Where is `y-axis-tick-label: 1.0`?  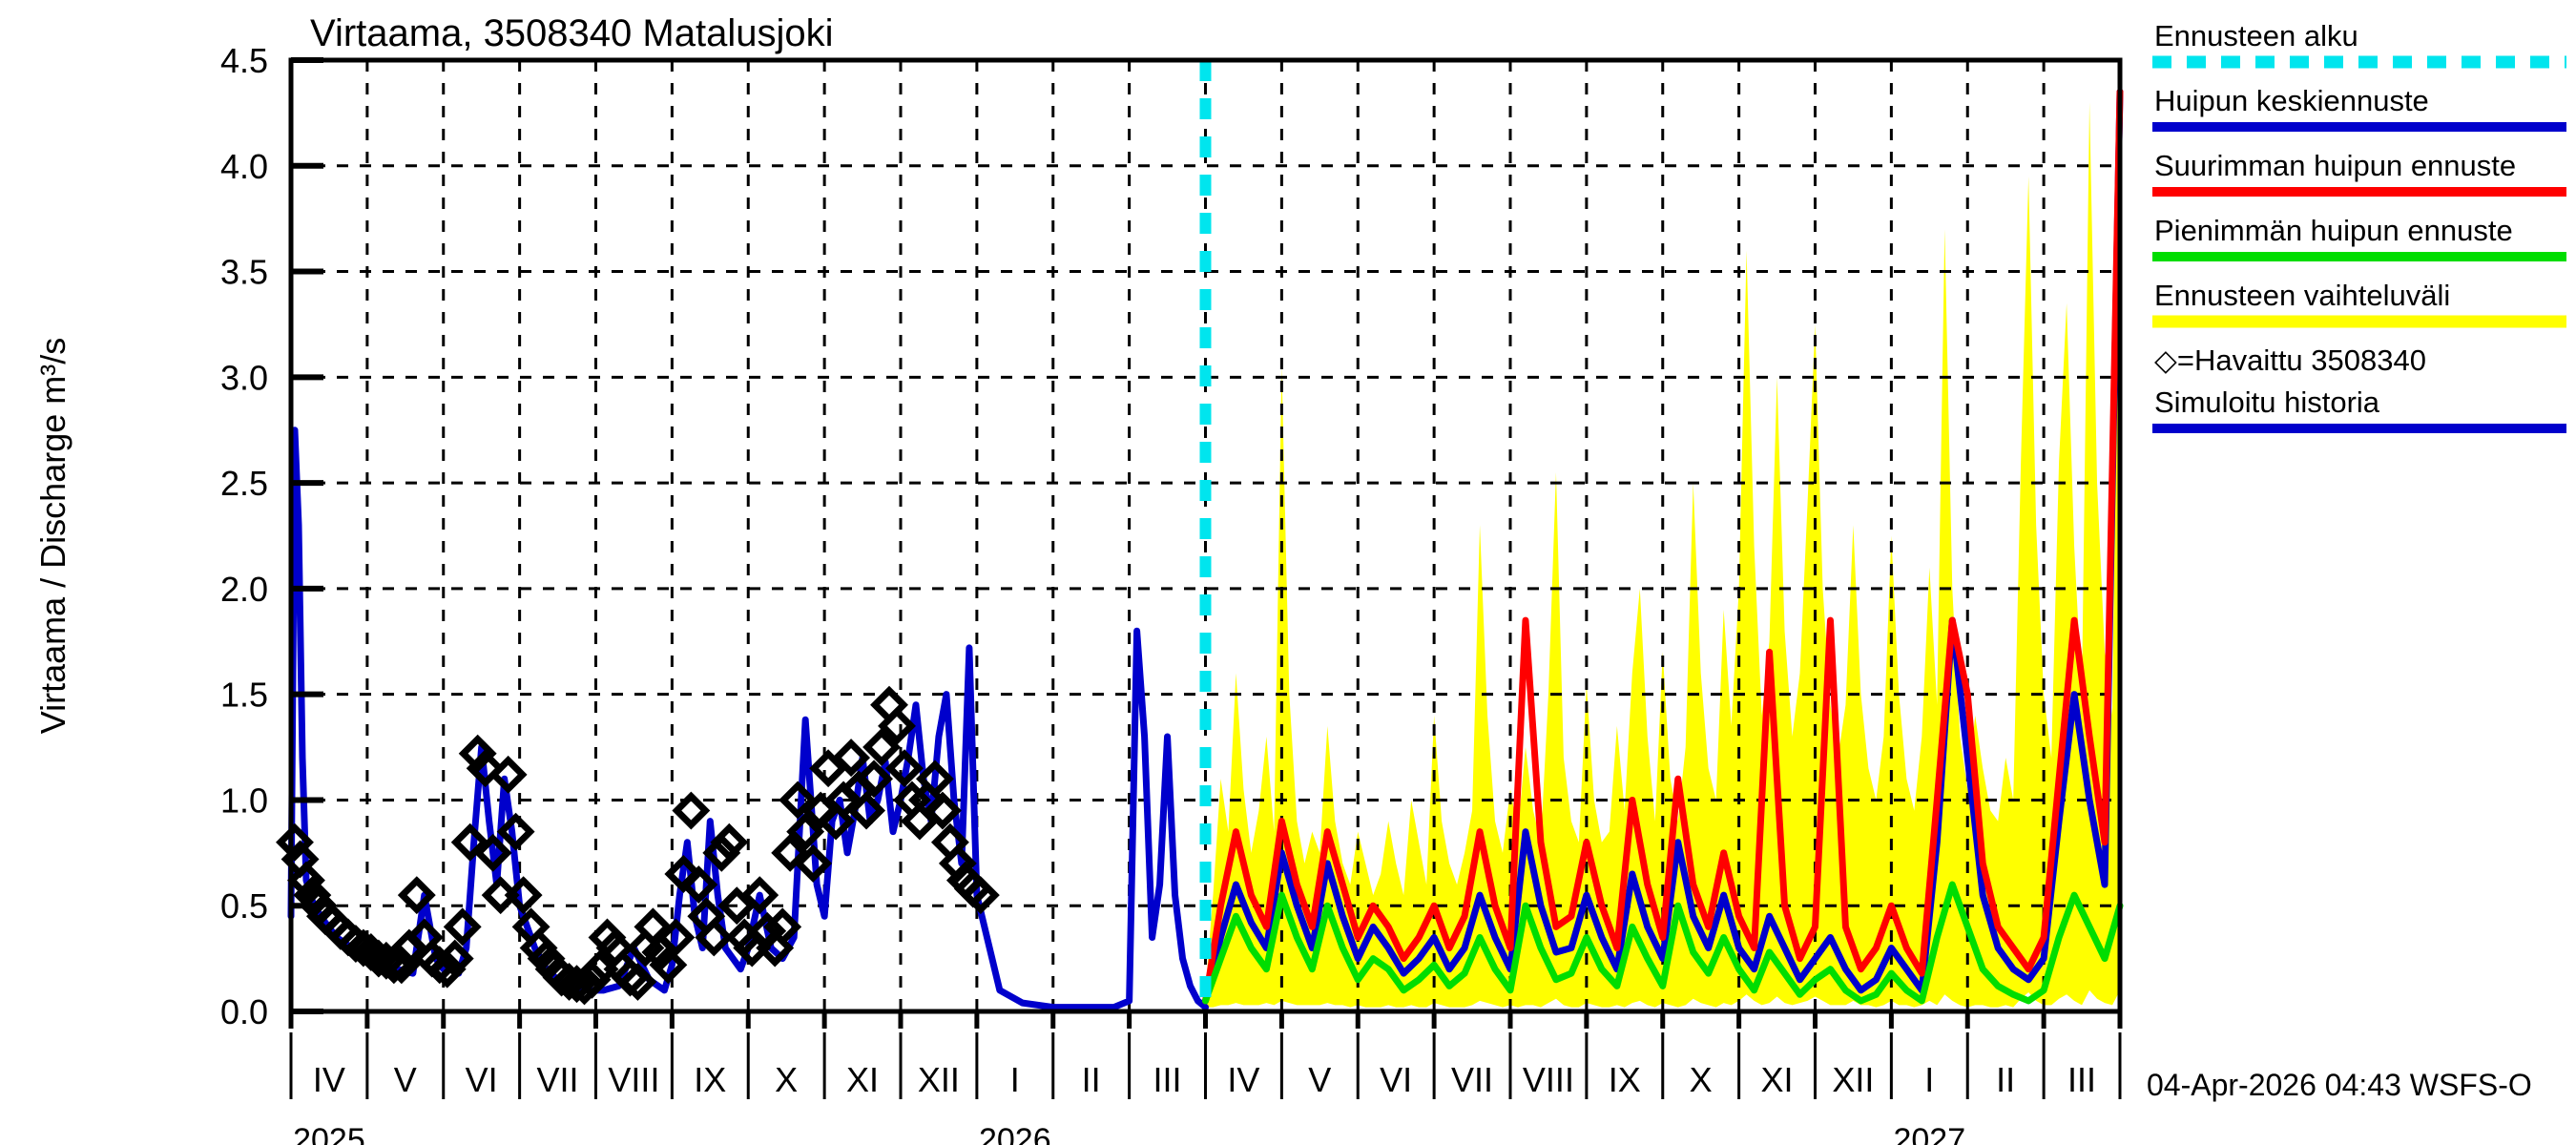
y-axis-tick-label: 1.0 is located at coordinates (244, 801).